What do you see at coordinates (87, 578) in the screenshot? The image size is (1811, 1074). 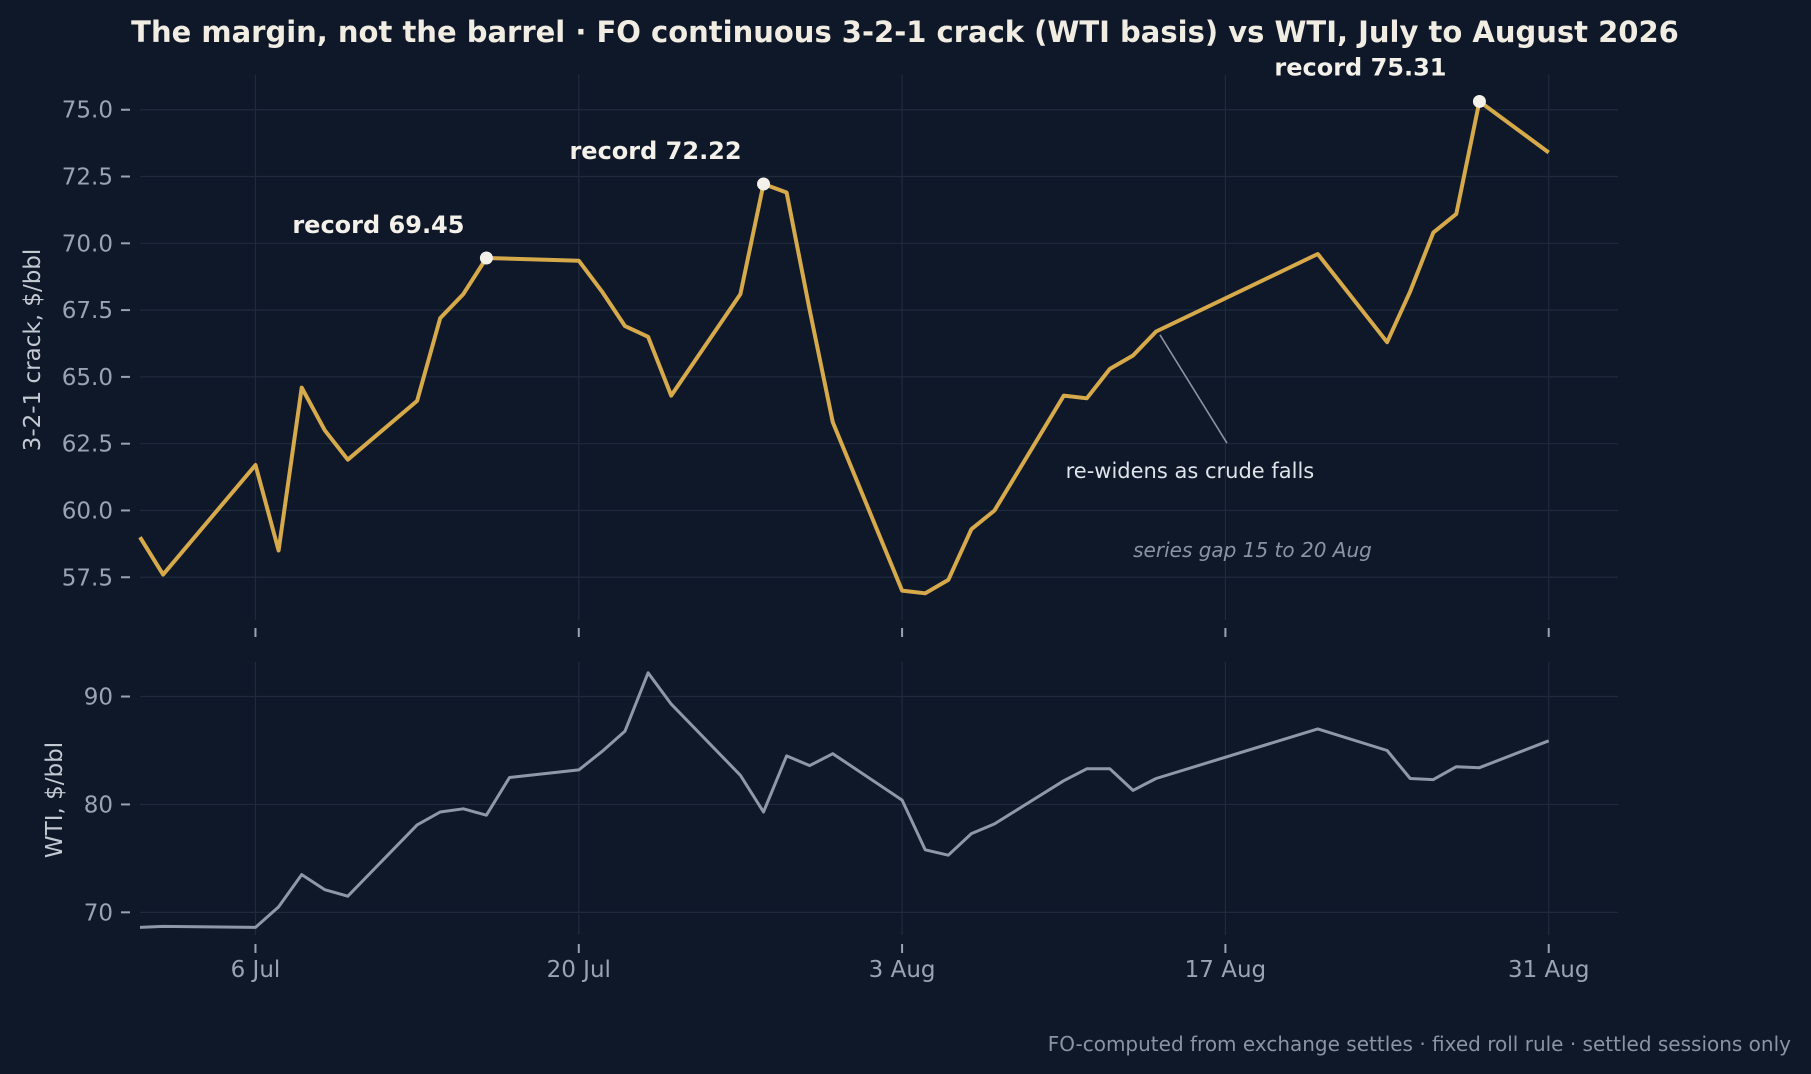 I see `top-y-tick-label: 57.5` at bounding box center [87, 578].